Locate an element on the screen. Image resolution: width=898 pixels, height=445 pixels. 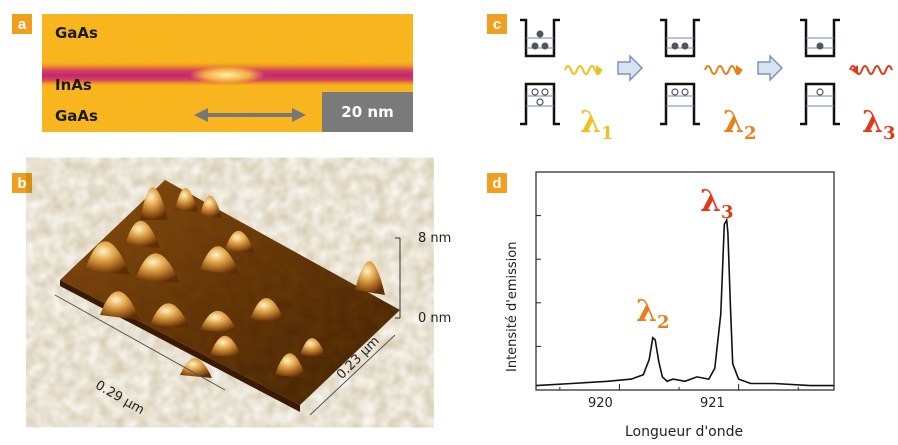
x-tick-920: 920 is located at coordinates (600, 403).